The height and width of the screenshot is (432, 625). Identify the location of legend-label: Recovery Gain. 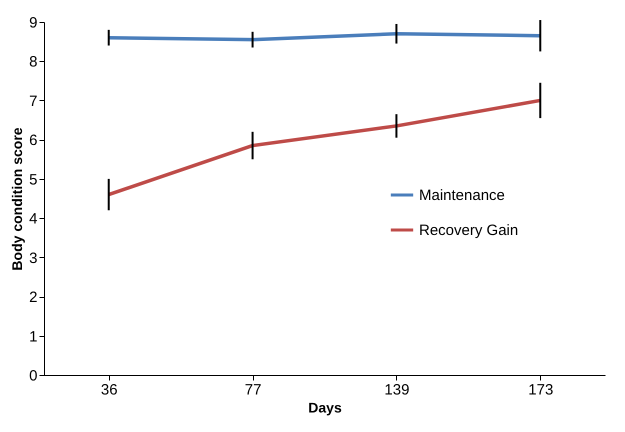
(468, 230).